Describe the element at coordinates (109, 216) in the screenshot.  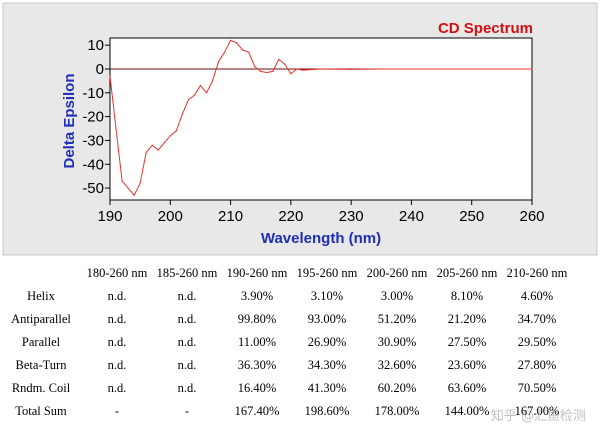
I see `x-tick-label: 190` at that location.